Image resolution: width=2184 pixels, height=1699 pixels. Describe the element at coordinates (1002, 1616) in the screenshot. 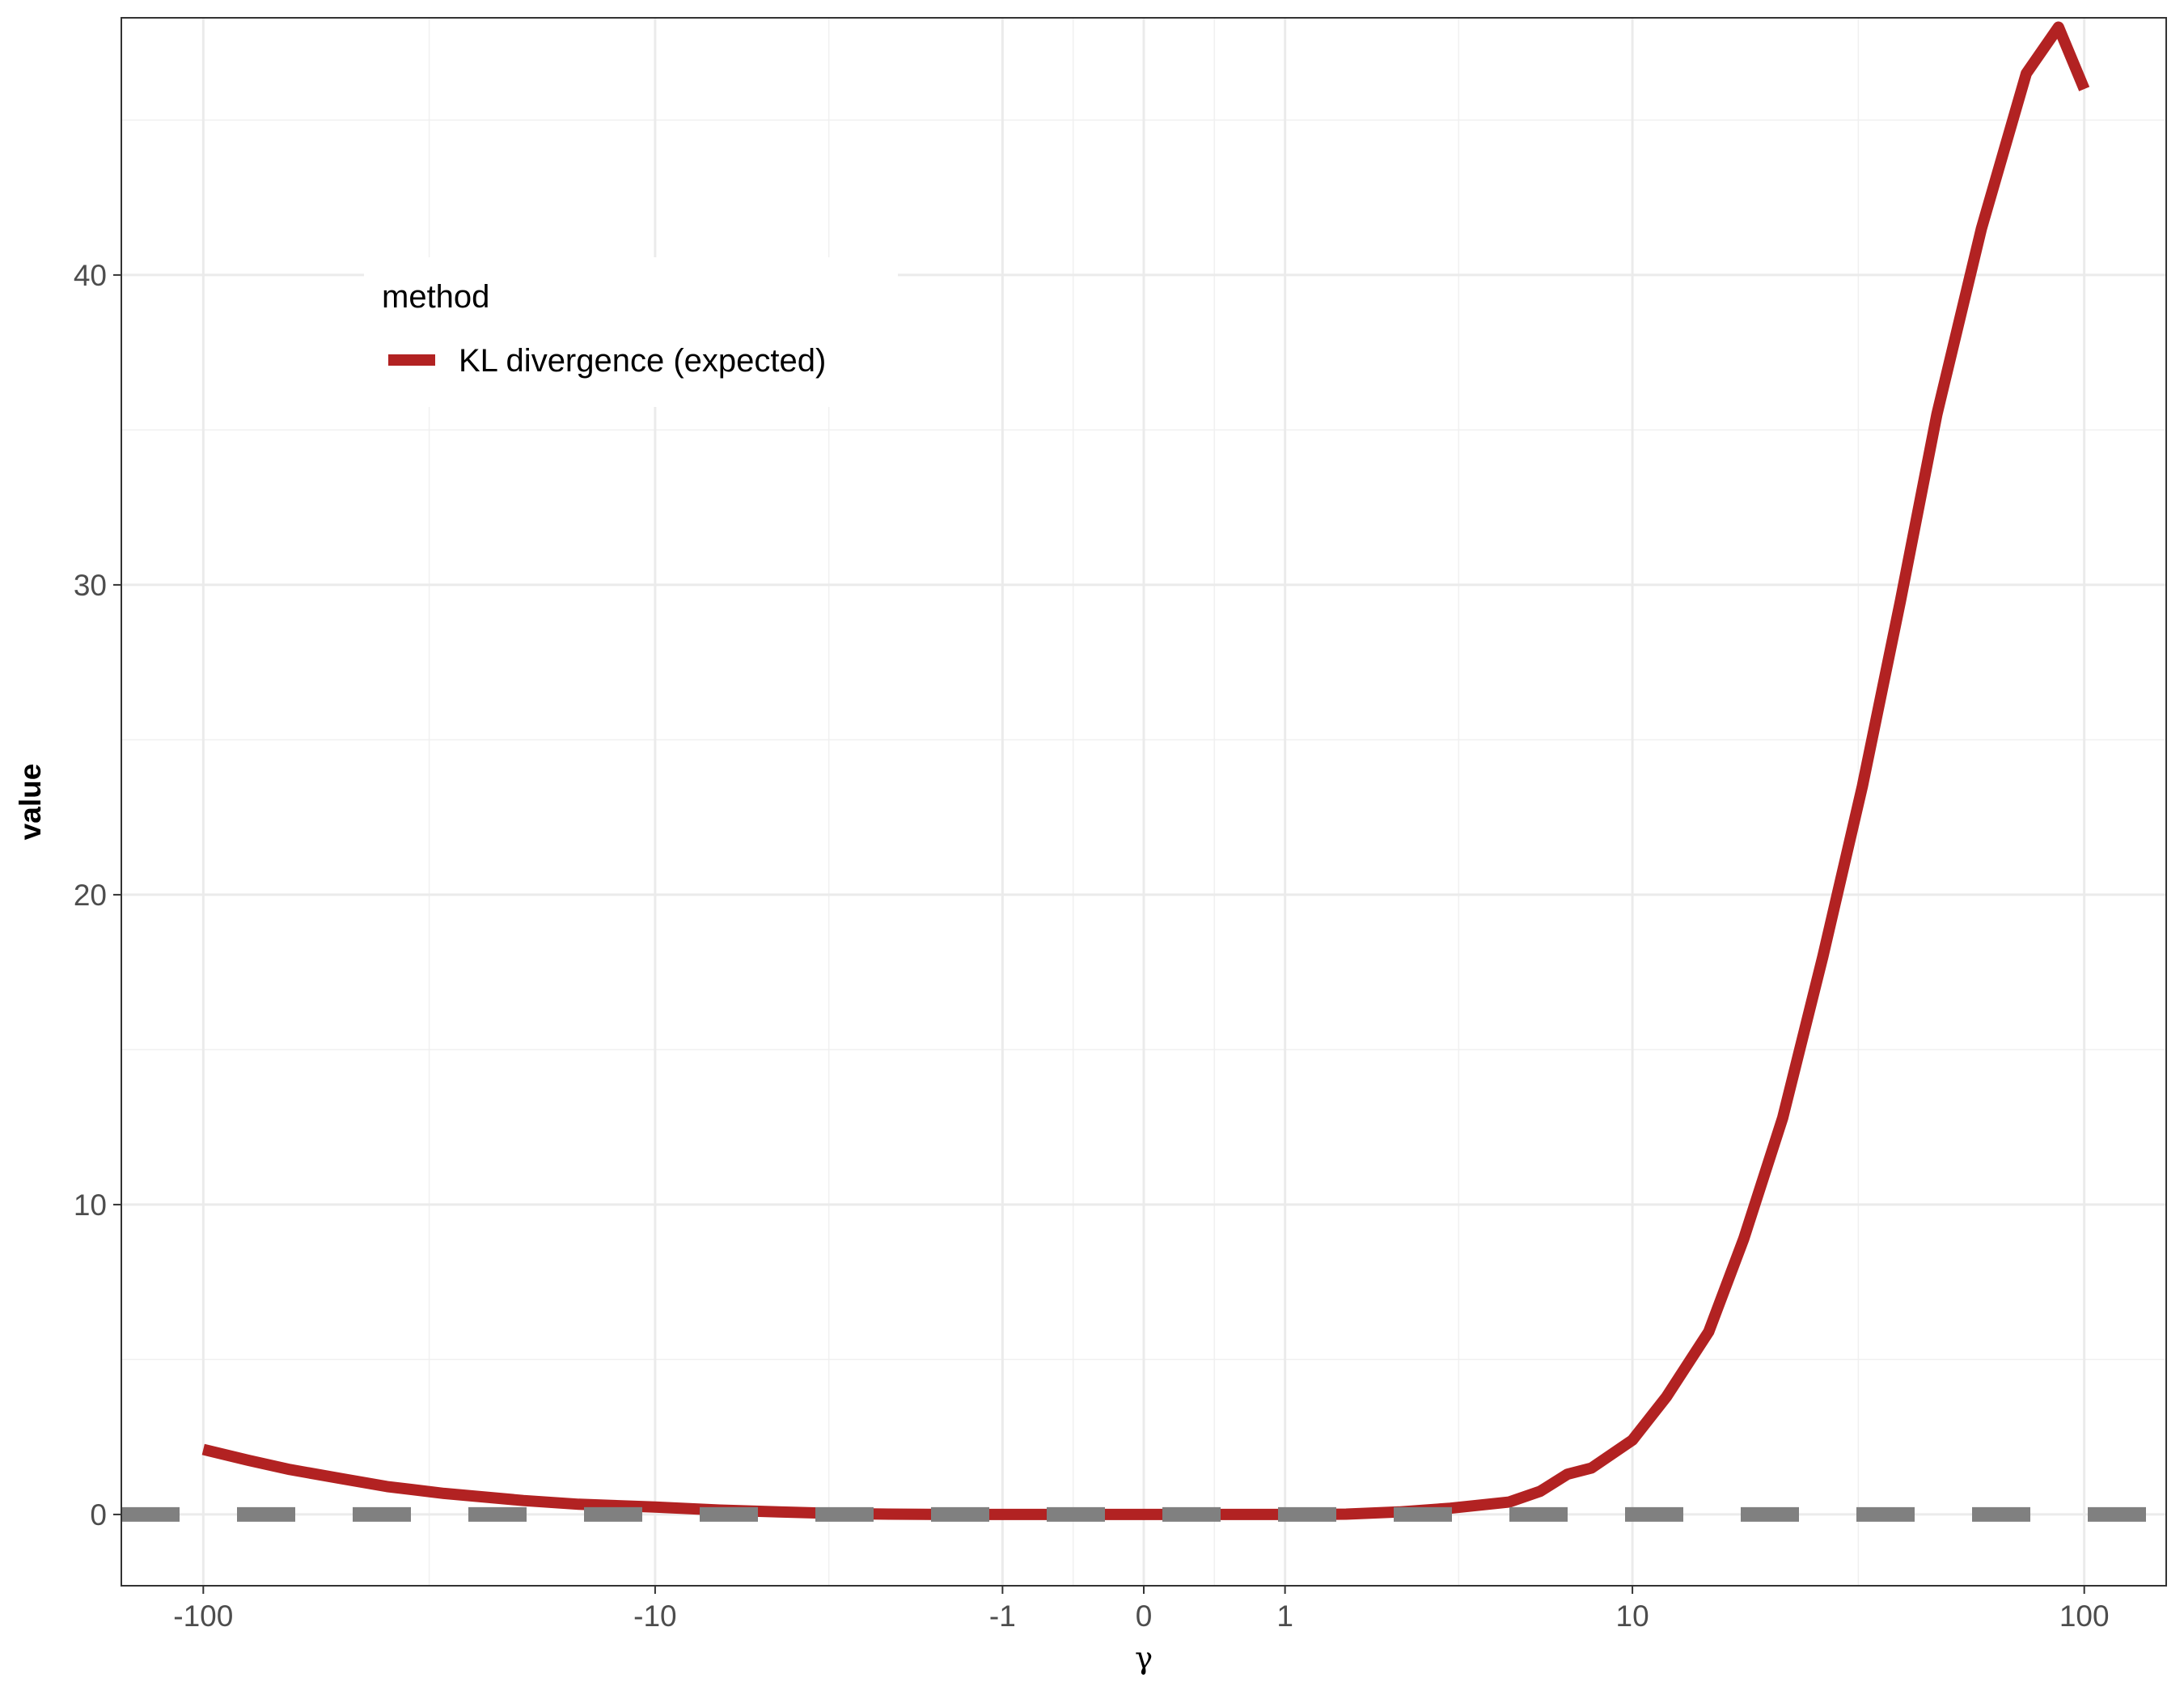

I see `x-tick-label: -1` at that location.